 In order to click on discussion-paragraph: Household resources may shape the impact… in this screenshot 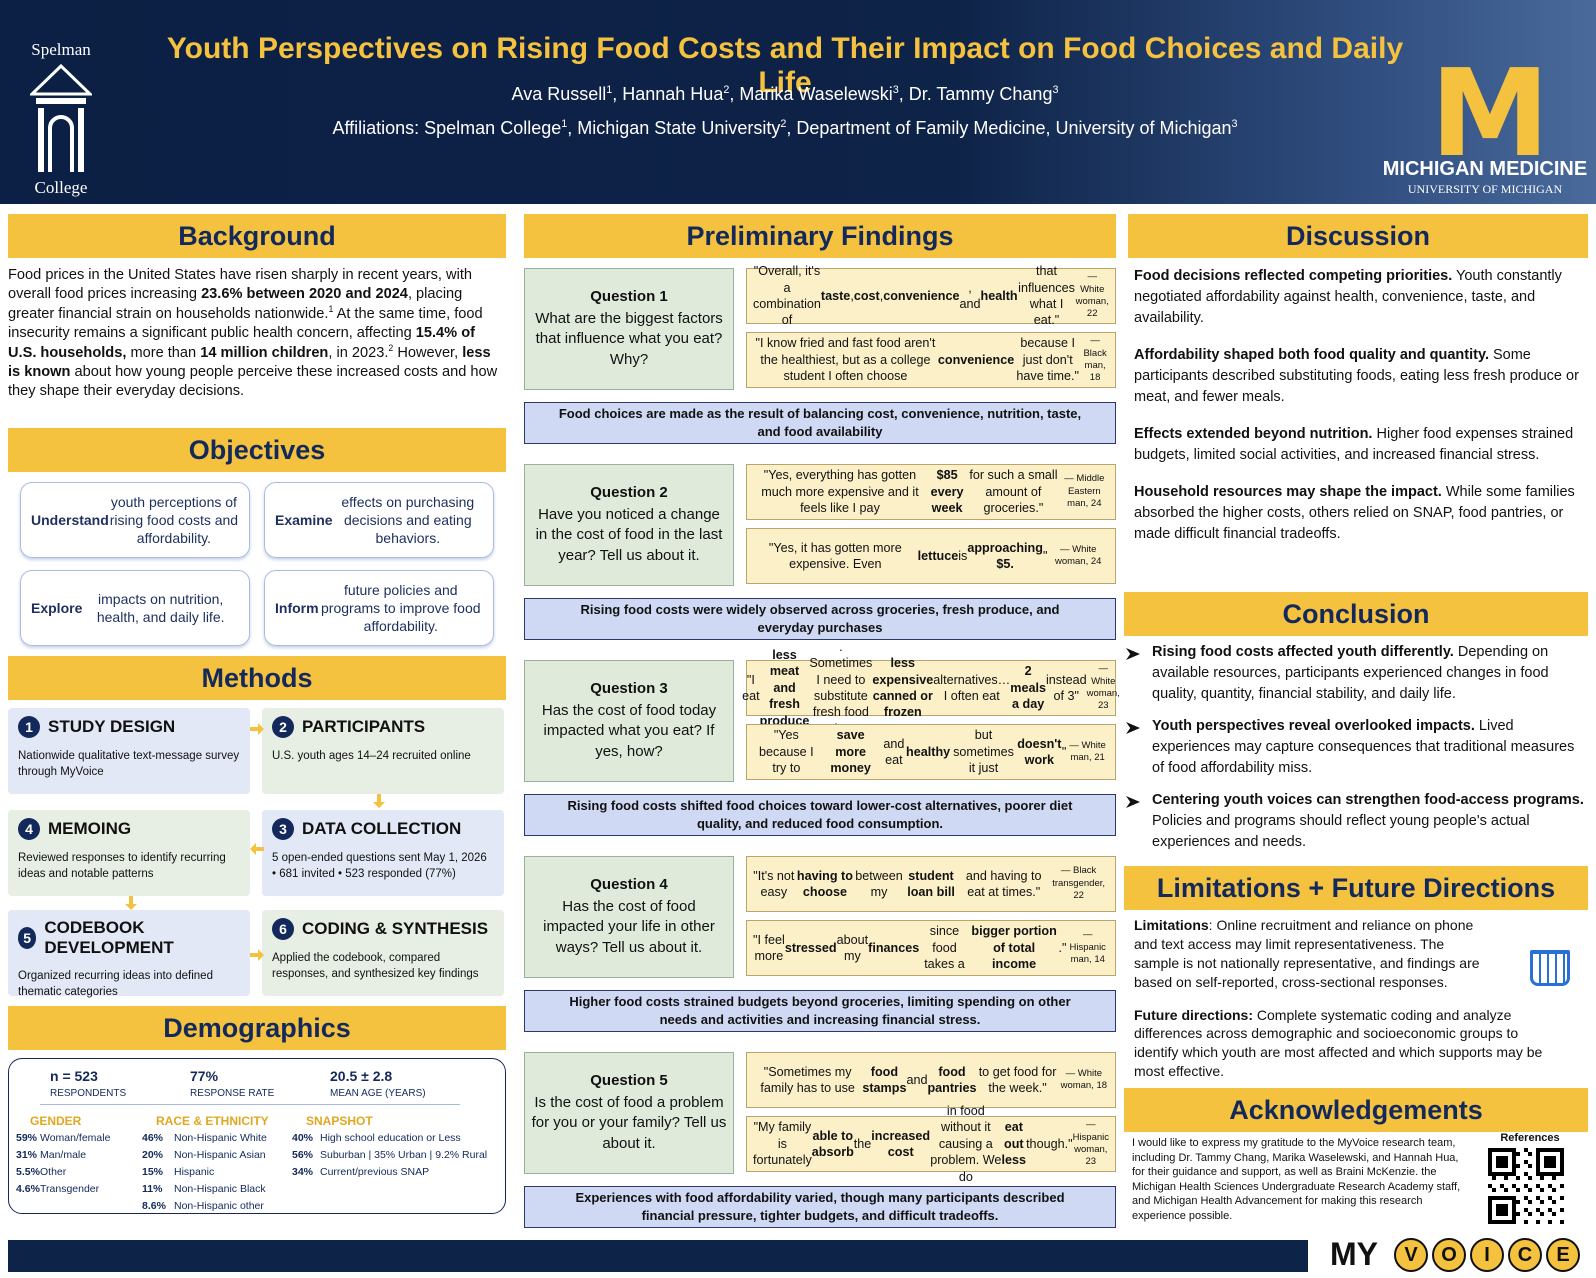, I will do `click(1359, 513)`.